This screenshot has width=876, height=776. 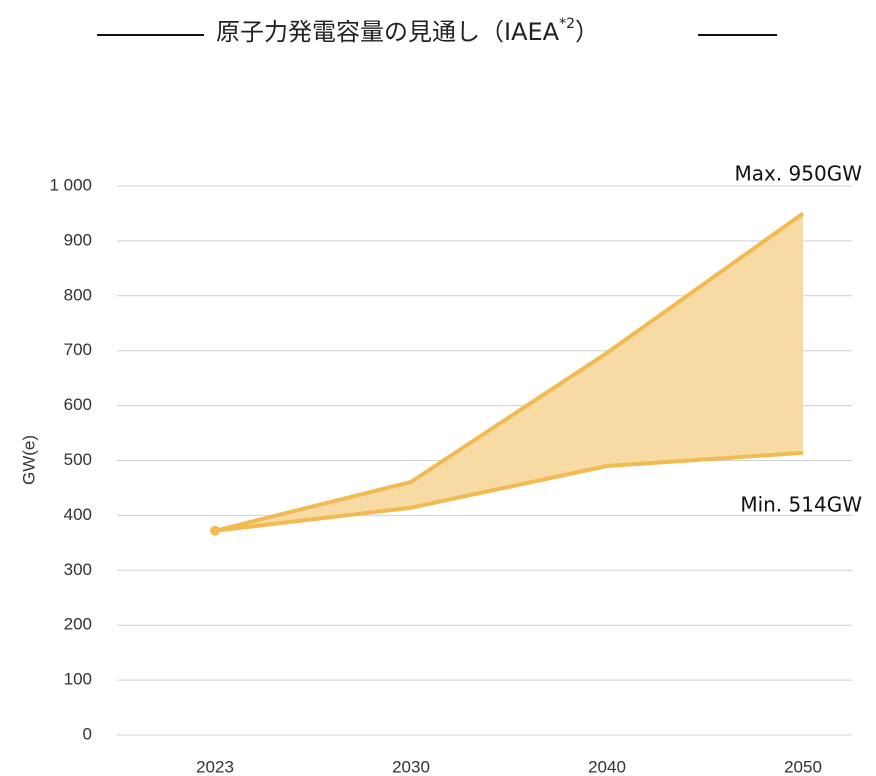 What do you see at coordinates (215, 766) in the screenshot?
I see `x-tick-label: 2023` at bounding box center [215, 766].